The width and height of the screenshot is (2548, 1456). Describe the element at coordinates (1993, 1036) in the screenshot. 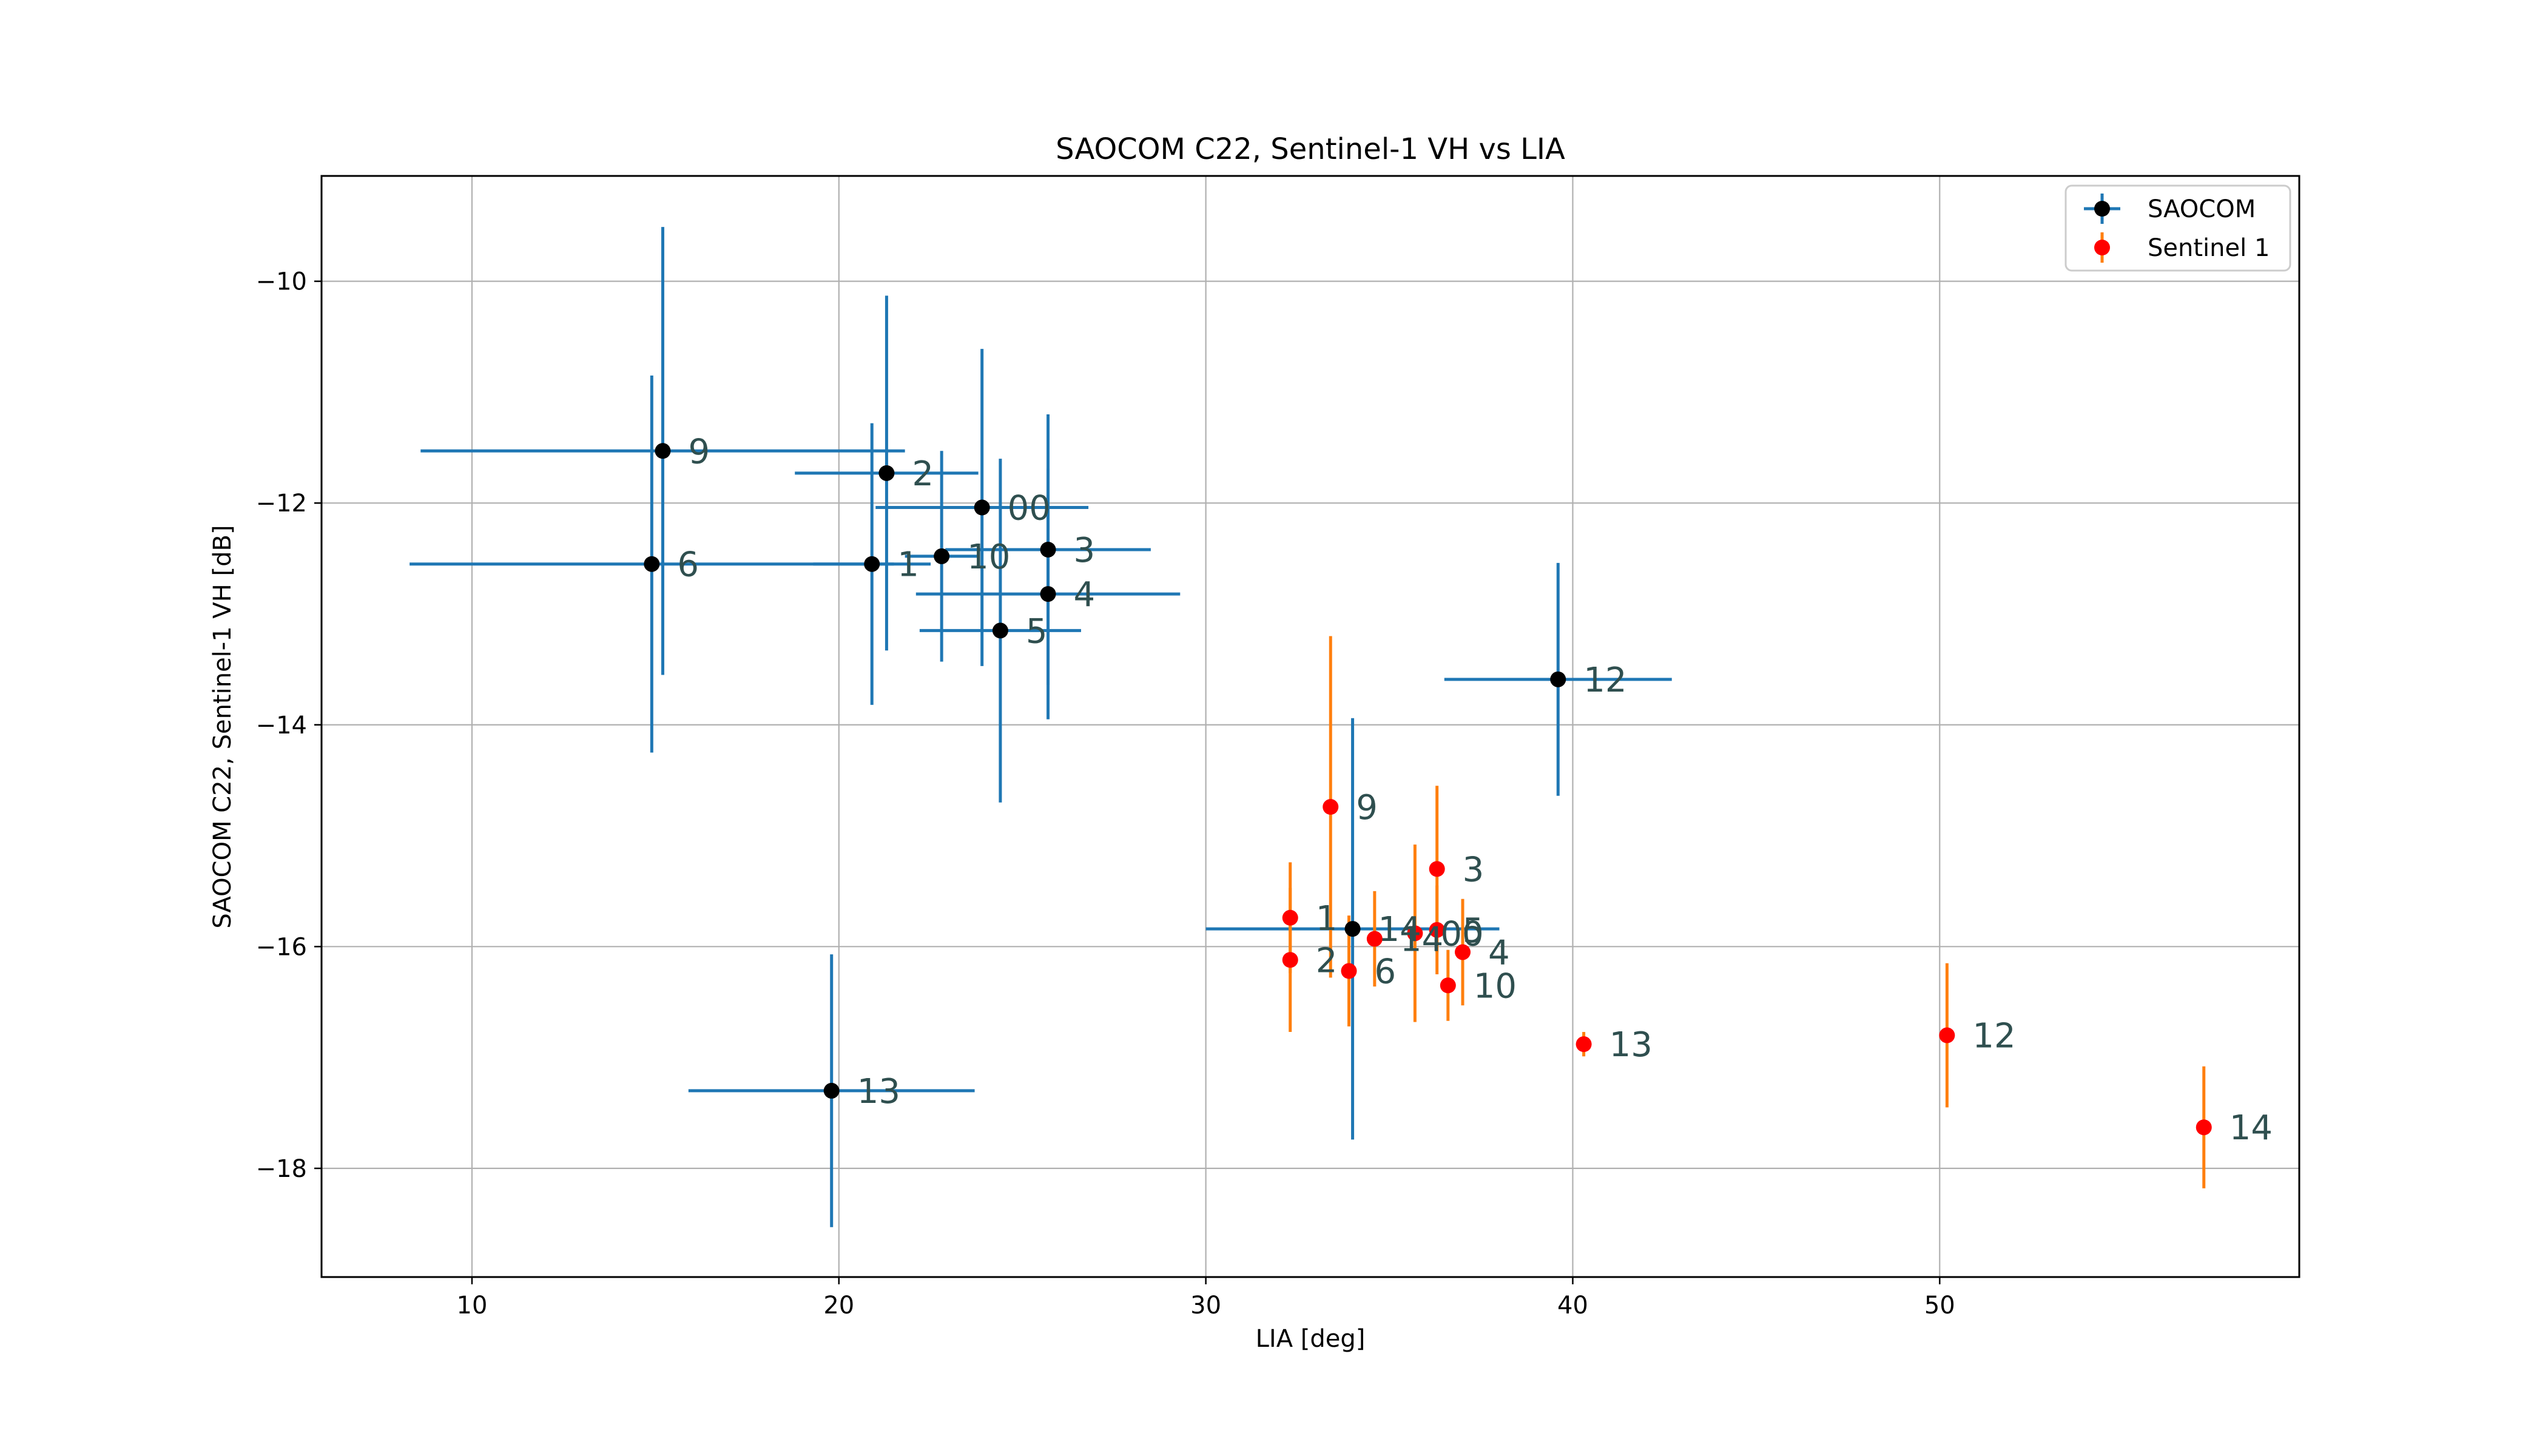

I see `sentinel-point-label: 12` at that location.